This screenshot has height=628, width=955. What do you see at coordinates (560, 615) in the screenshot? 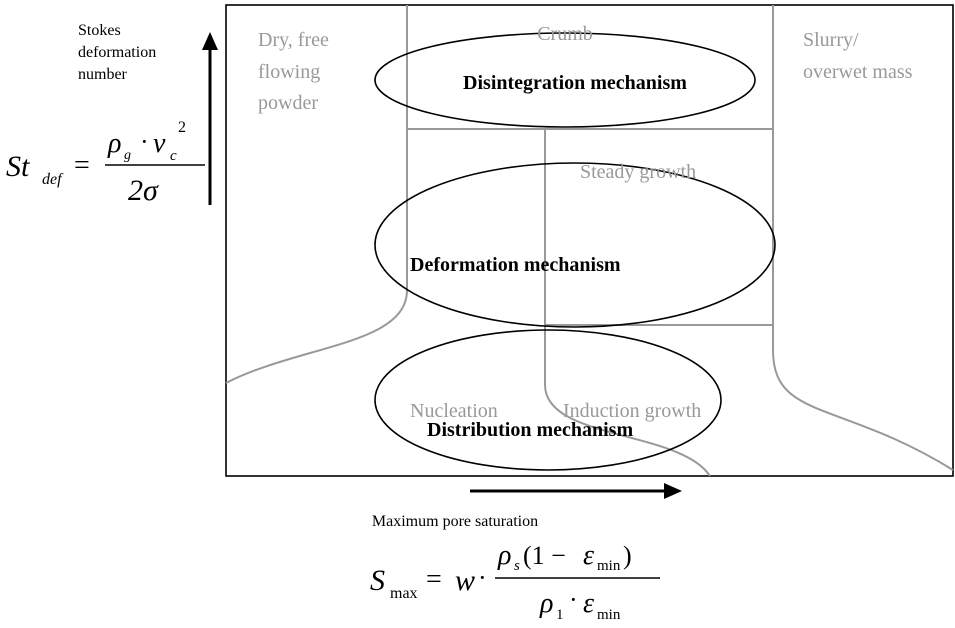
I see `formula-part: 1` at bounding box center [560, 615].